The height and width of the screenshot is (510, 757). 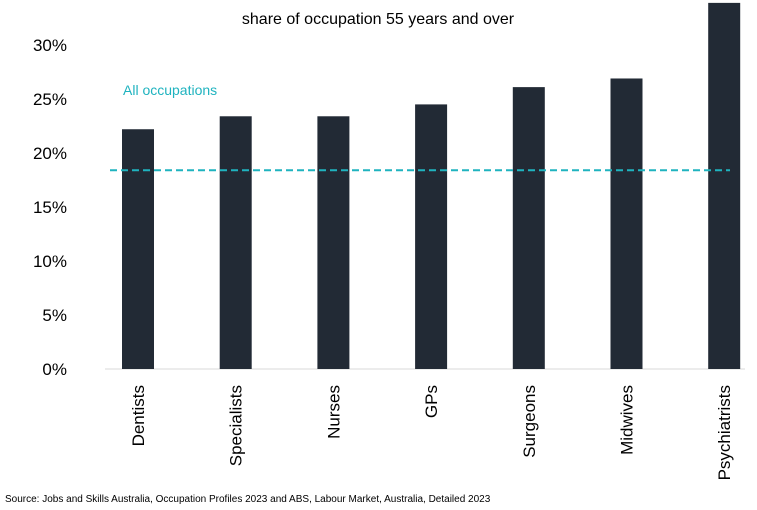 I want to click on x-tick-label: Surgeons, so click(x=529, y=421).